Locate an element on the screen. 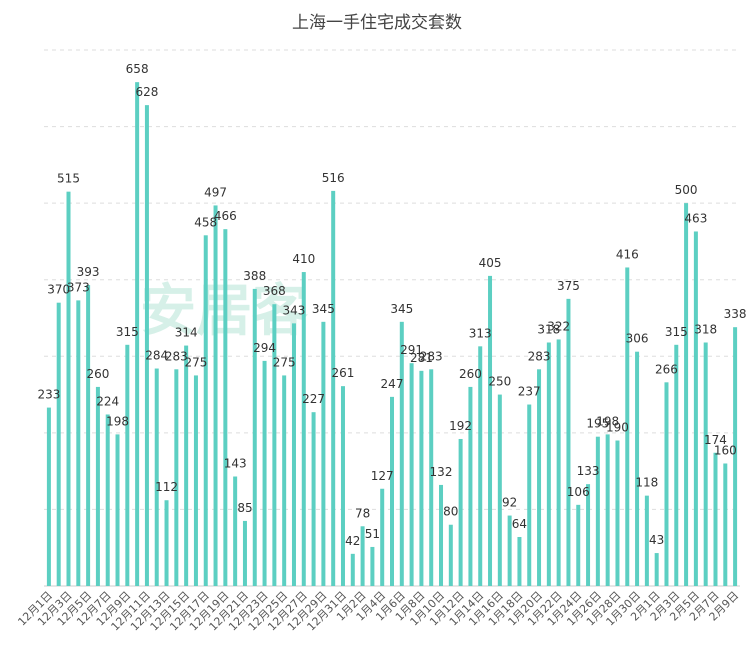  data-label: 78 is located at coordinates (362, 513).